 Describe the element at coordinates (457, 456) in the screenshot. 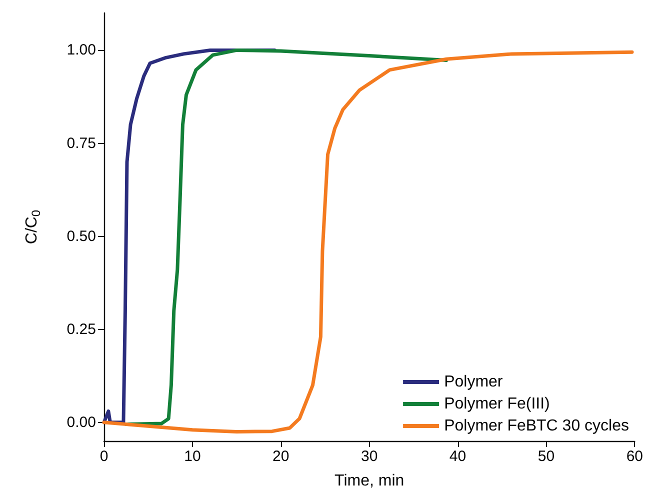

I see `x-tick-label: 40` at that location.